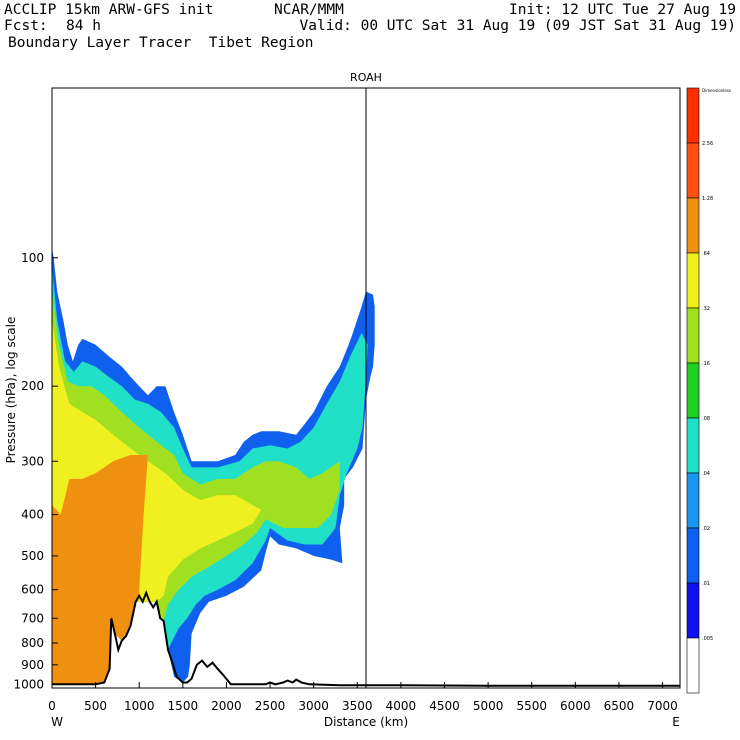  Describe the element at coordinates (95, 706) in the screenshot. I see `x-tick-label: 500` at that location.